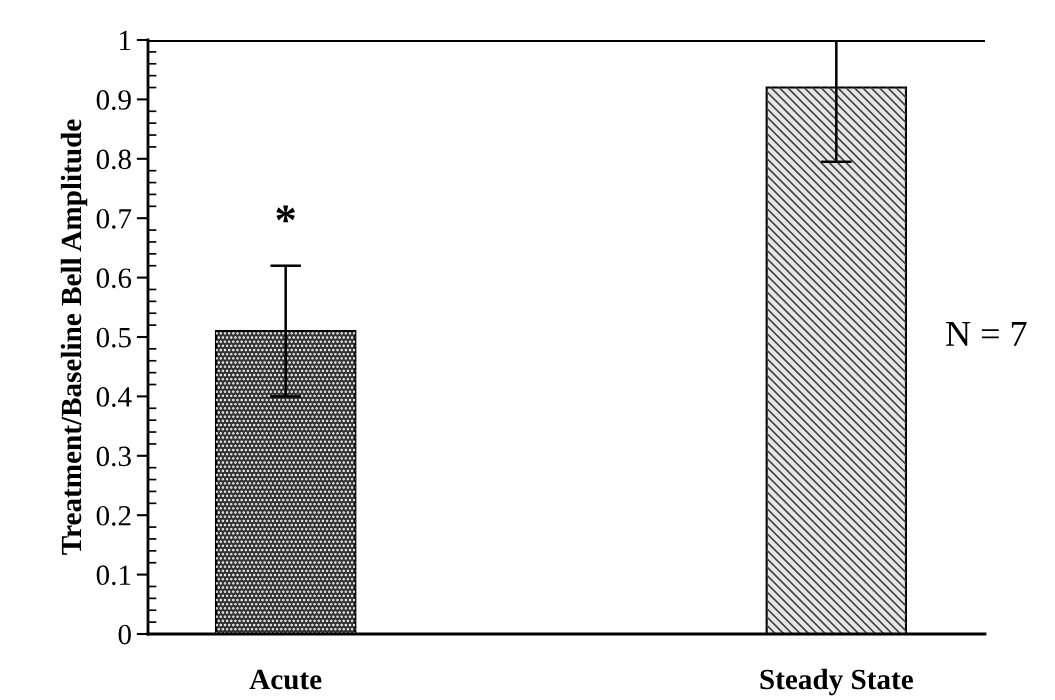 The height and width of the screenshot is (700, 1055). Describe the element at coordinates (114, 278) in the screenshot. I see `y-tick-label: 0.6` at that location.